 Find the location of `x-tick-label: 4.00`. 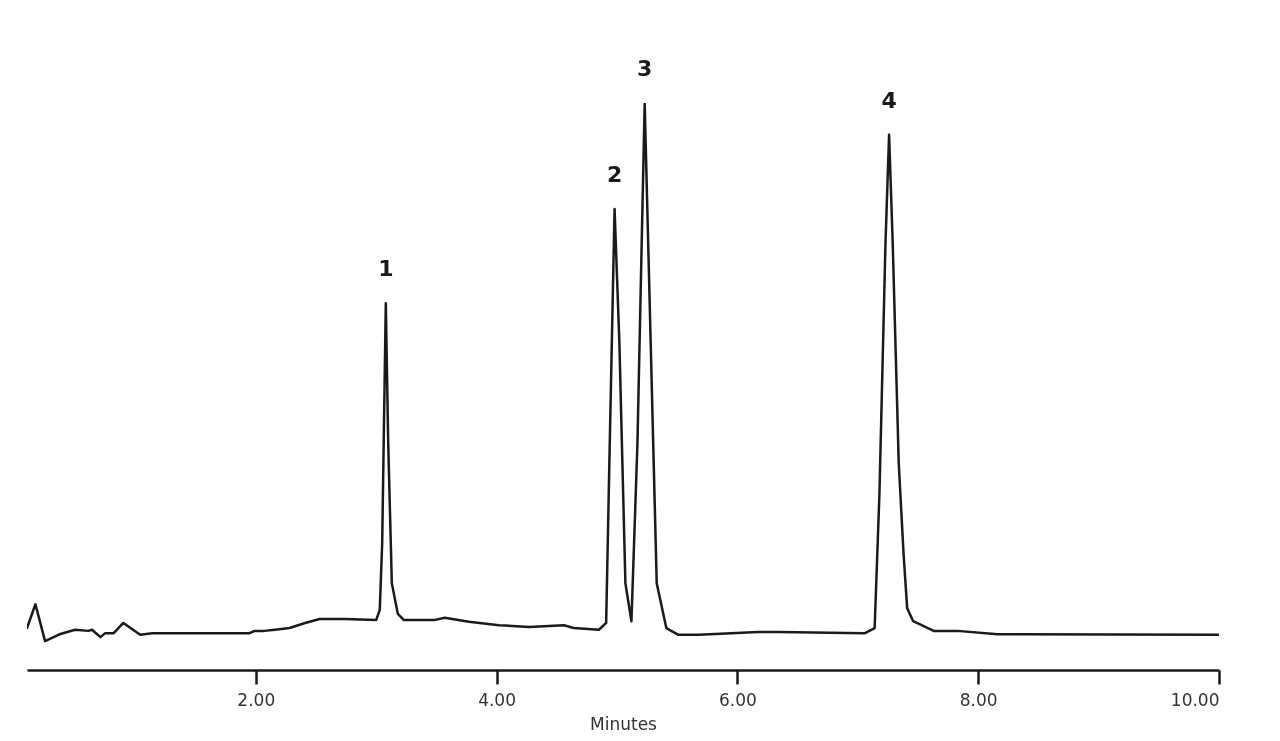

x-tick-label: 4.00 is located at coordinates (497, 699).